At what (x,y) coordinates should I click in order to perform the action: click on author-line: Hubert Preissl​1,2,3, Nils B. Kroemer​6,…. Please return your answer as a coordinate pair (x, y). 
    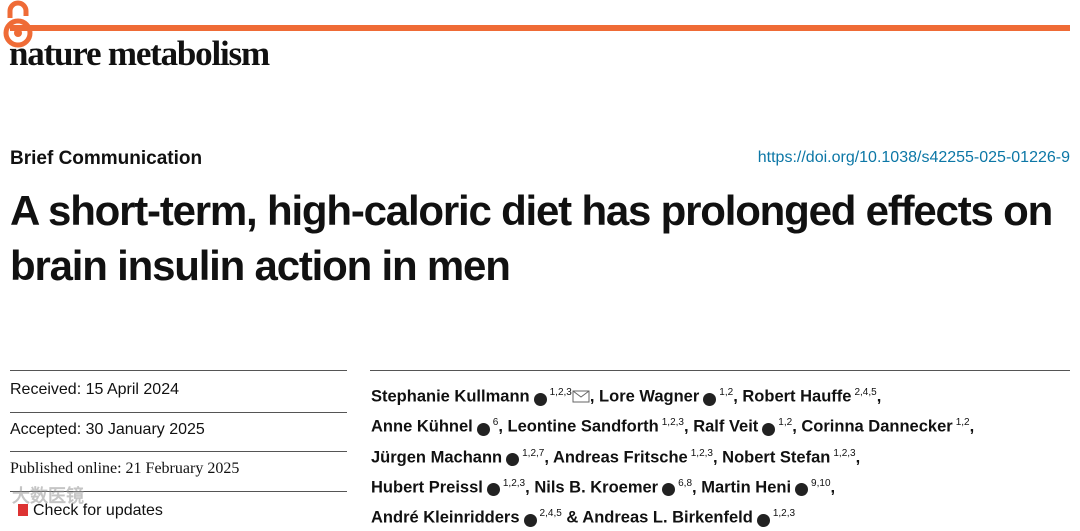
    Looking at the image, I should click on (672, 486).